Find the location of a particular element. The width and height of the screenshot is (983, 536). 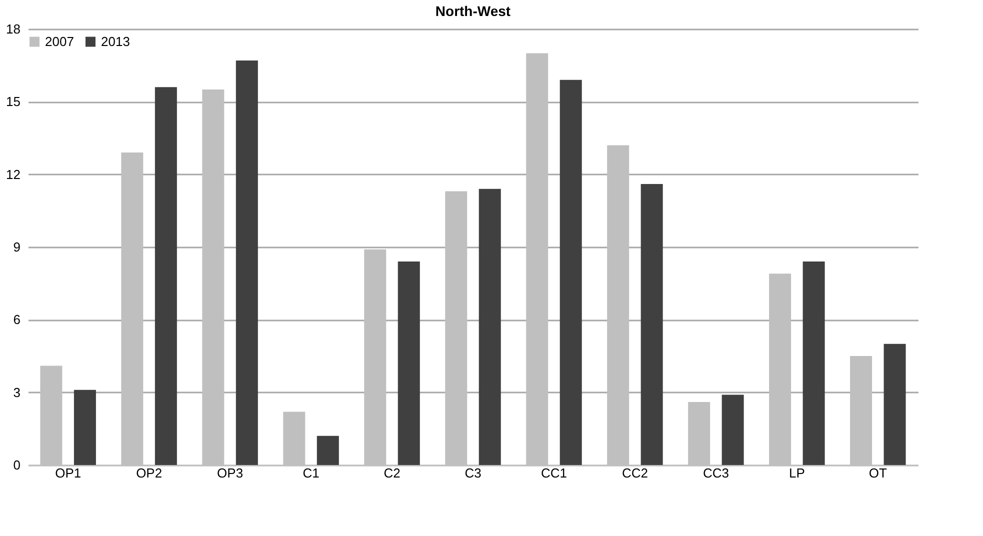

x-tick-label: CC1 is located at coordinates (553, 473).